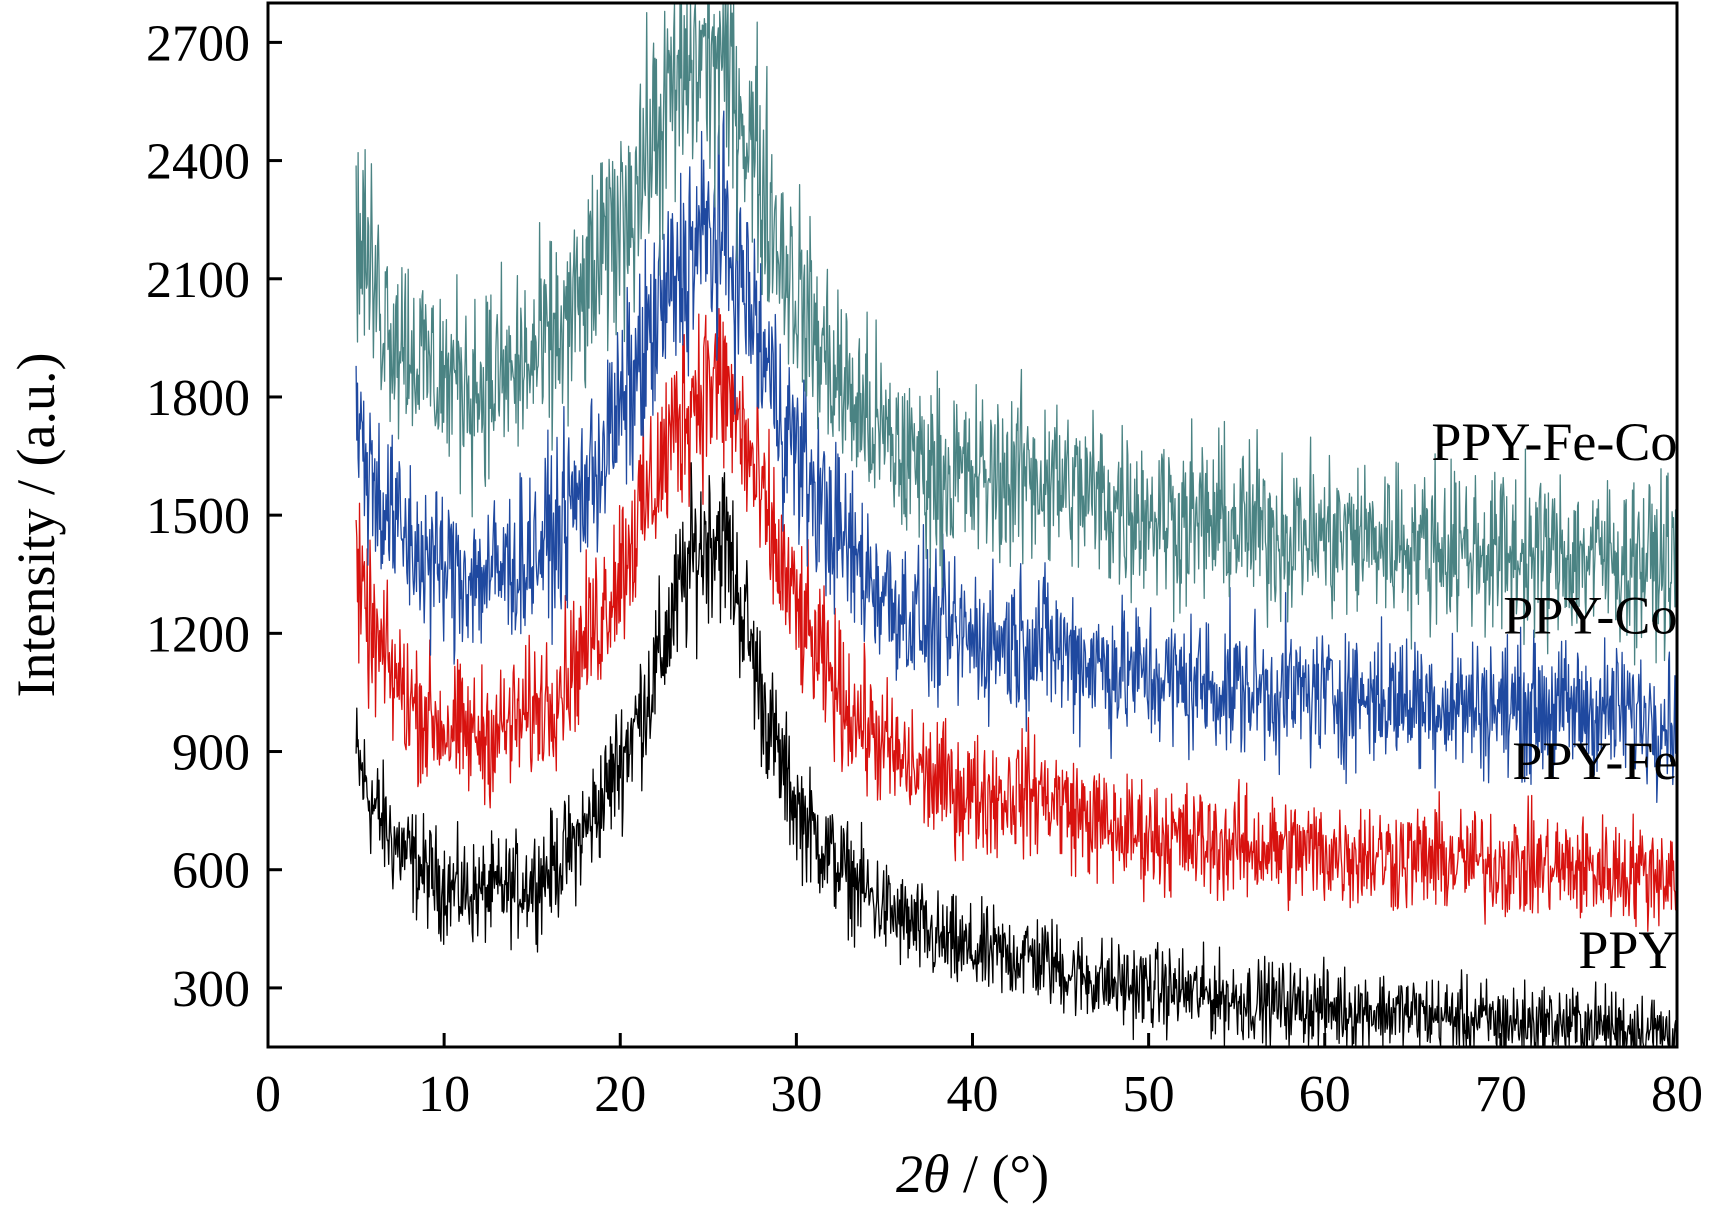 The width and height of the screenshot is (1712, 1212). What do you see at coordinates (909, 1174) in the screenshot?
I see `x-axis-title-prefix: 2` at bounding box center [909, 1174].